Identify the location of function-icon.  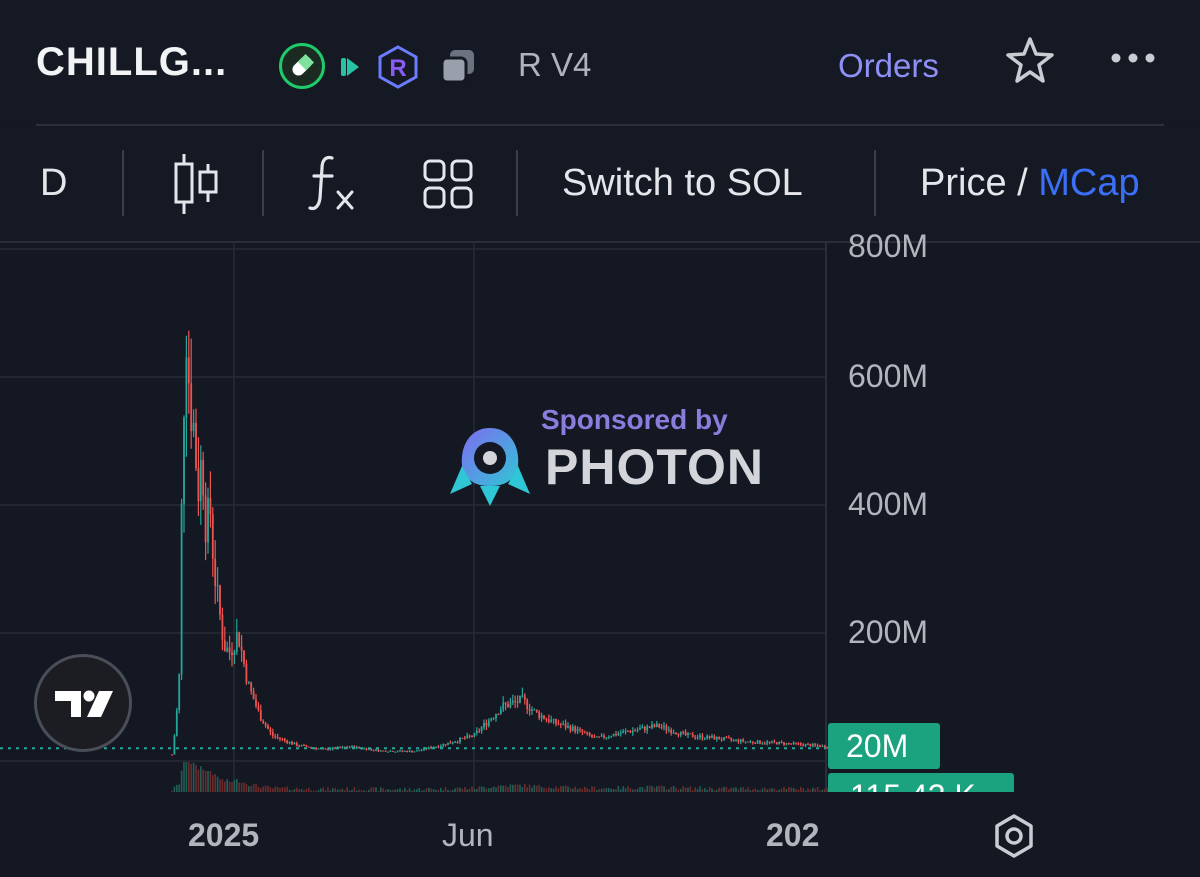
(332, 183).